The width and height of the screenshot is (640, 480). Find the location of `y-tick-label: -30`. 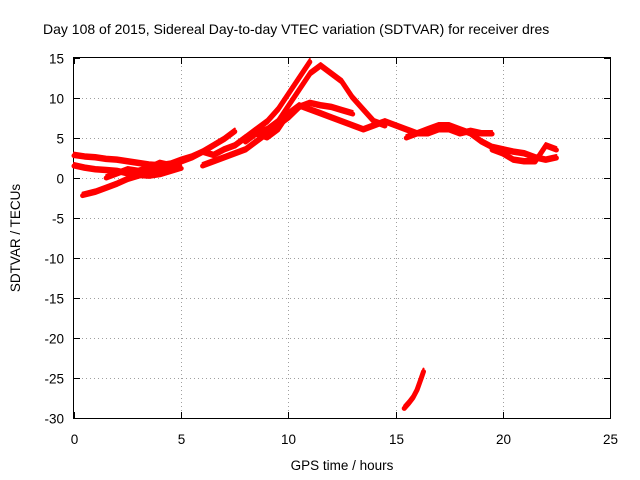

y-tick-label: -30 is located at coordinates (54, 419).